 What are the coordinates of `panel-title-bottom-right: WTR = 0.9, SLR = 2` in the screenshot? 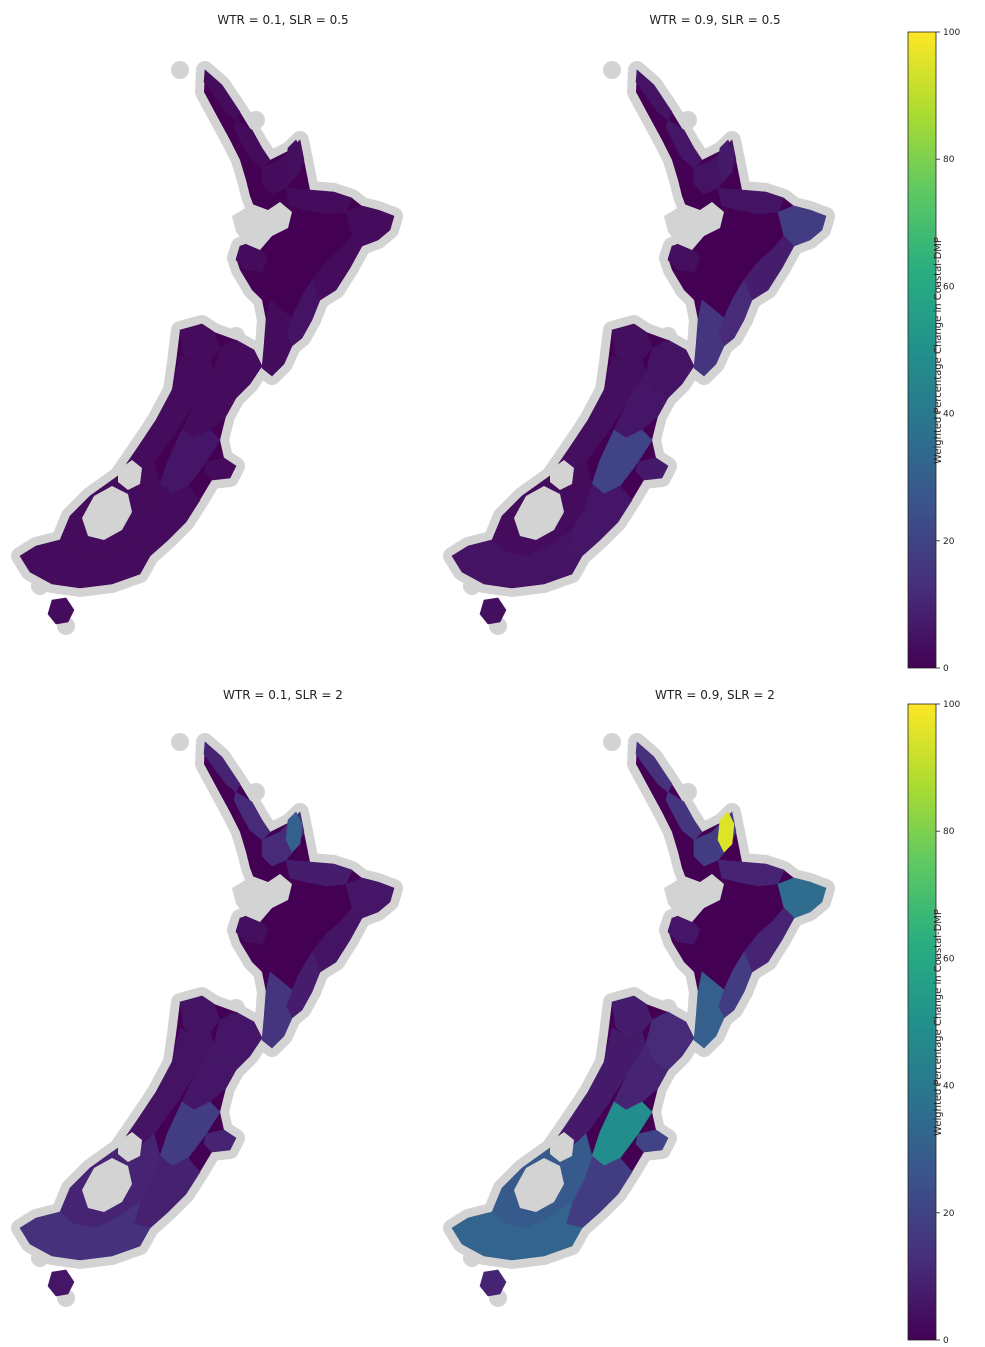 It's located at (715, 695).